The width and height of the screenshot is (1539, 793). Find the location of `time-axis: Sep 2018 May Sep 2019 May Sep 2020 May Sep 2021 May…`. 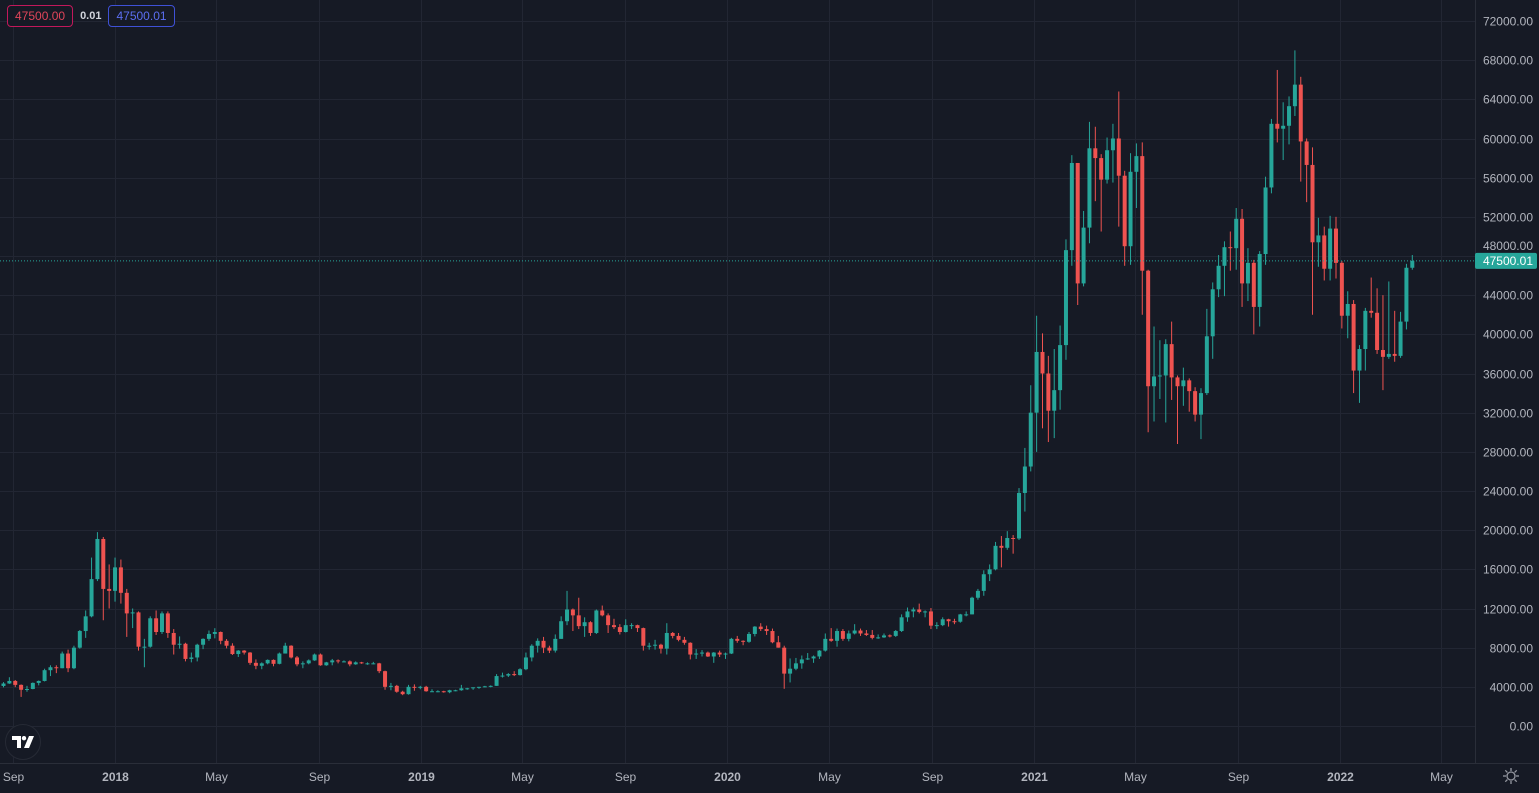

time-axis: Sep 2018 May Sep 2019 May Sep 2020 May Sep 2021 May… is located at coordinates (728, 777).